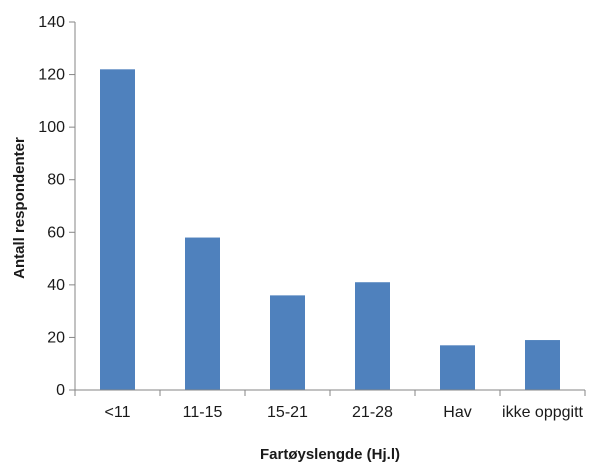 Image resolution: width=593 pixels, height=475 pixels. I want to click on y-tick-label: 120, so click(51, 75).